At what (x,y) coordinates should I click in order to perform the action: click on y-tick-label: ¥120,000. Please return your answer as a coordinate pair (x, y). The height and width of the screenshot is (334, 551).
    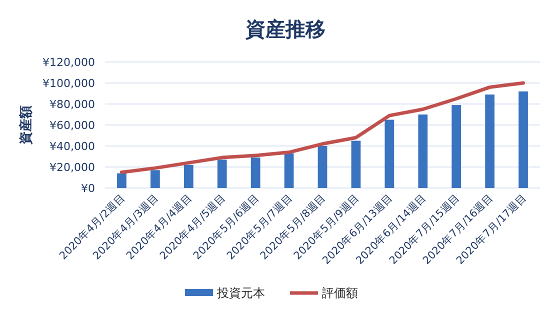
    Looking at the image, I should click on (68, 62).